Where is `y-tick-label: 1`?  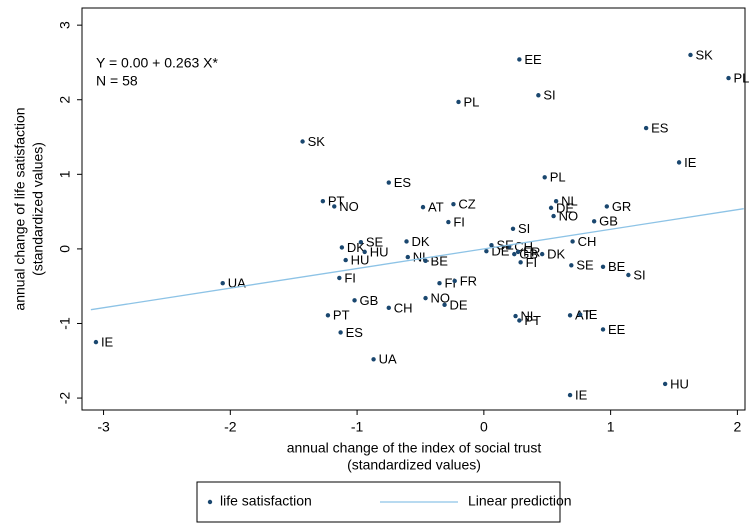 y-tick-label: 1 is located at coordinates (65, 174).